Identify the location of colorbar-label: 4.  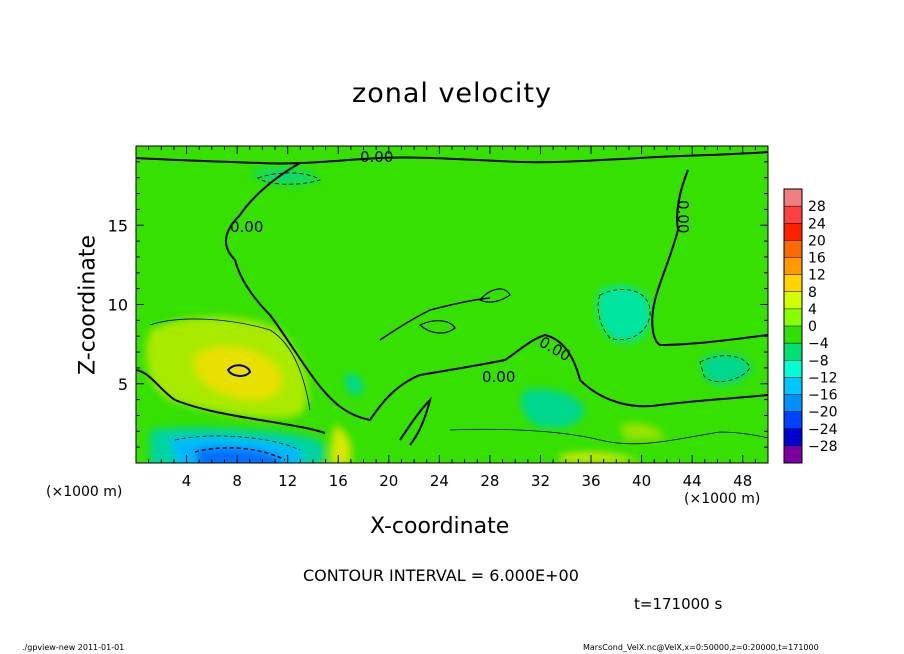
(812, 310).